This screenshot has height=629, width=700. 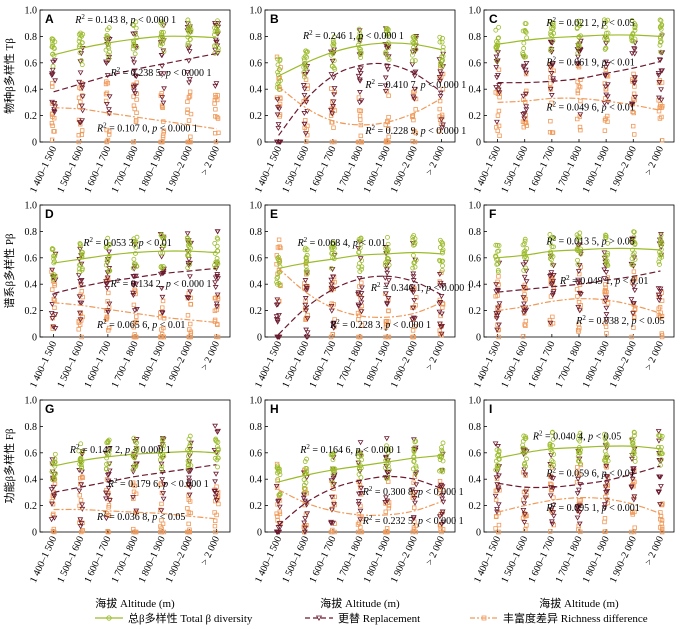 What do you see at coordinates (70, 170) in the screenshot?
I see `x-tick-label: 1 500–1 600` at bounding box center [70, 170].